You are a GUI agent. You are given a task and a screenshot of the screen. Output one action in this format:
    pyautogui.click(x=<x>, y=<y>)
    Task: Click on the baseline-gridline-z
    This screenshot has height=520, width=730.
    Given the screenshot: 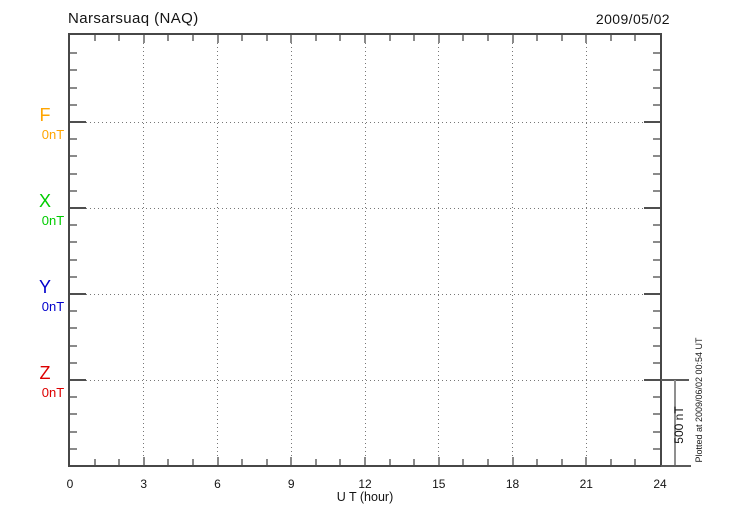 What is the action you would take?
    pyautogui.click(x=365, y=380)
    